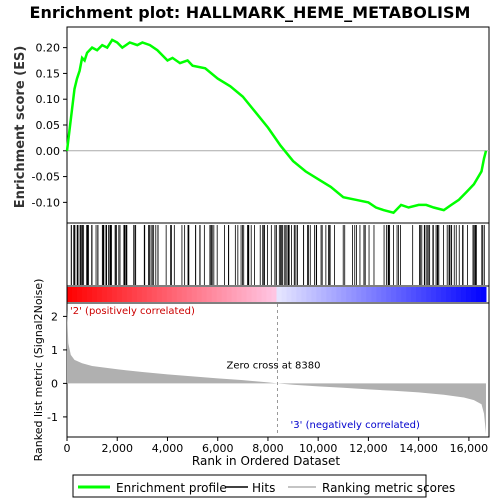 The height and width of the screenshot is (504, 500). Describe the element at coordinates (263, 488) in the screenshot. I see `legend-hits-label: Hits` at that location.